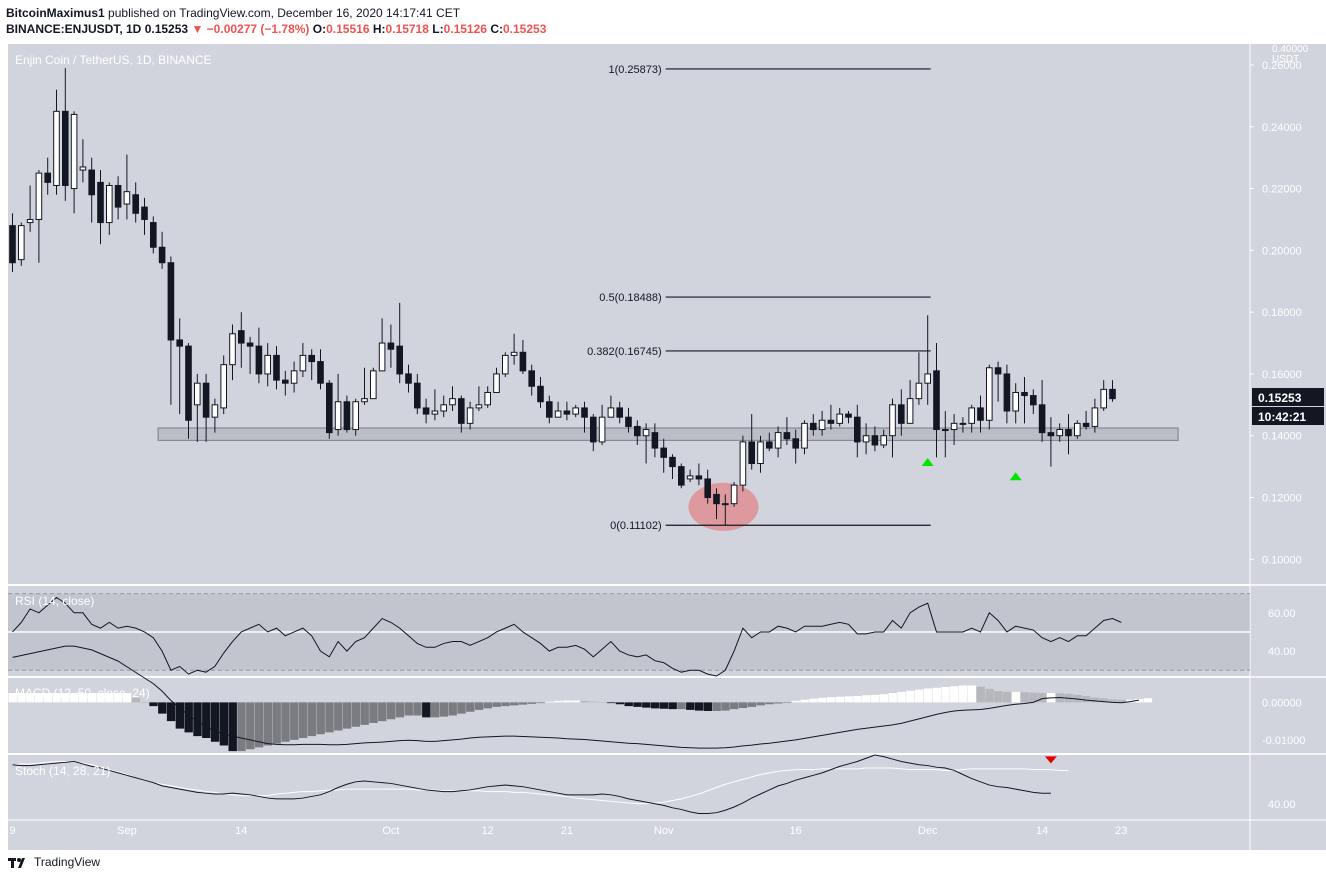 Image resolution: width=1326 pixels, height=882 pixels. Describe the element at coordinates (55, 13) in the screenshot. I see `publisher-name: BitcoinMaximus1` at that location.